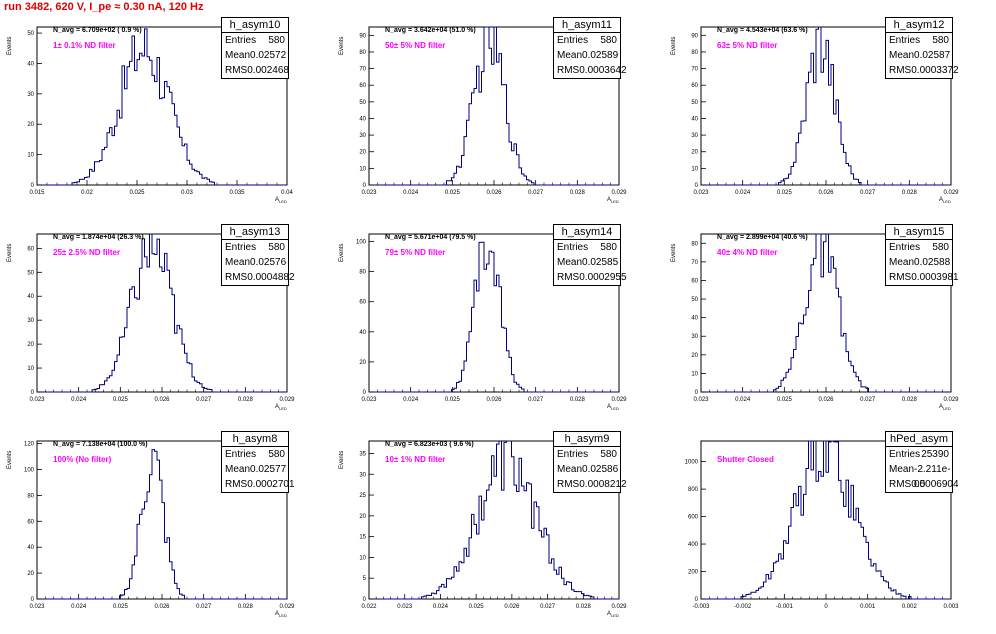 The width and height of the screenshot is (996, 634). I want to click on histogram-name: h_asym10, so click(255, 25).